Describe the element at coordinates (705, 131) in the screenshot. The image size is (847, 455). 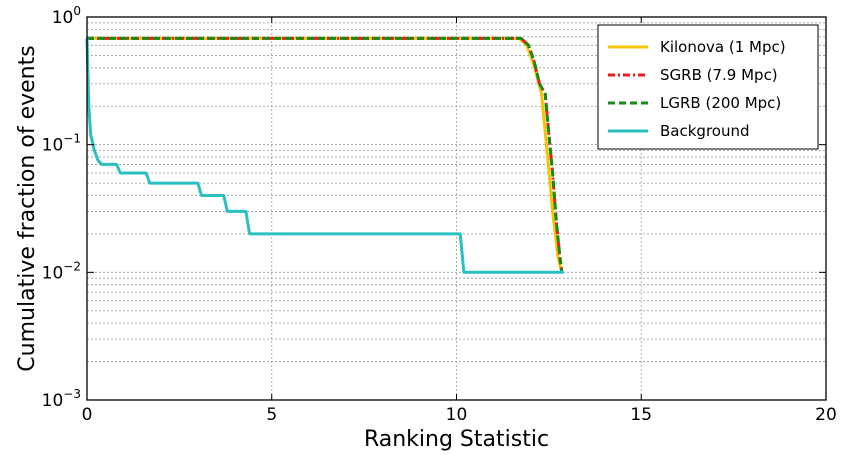
I see `legend-label-background: Background` at that location.